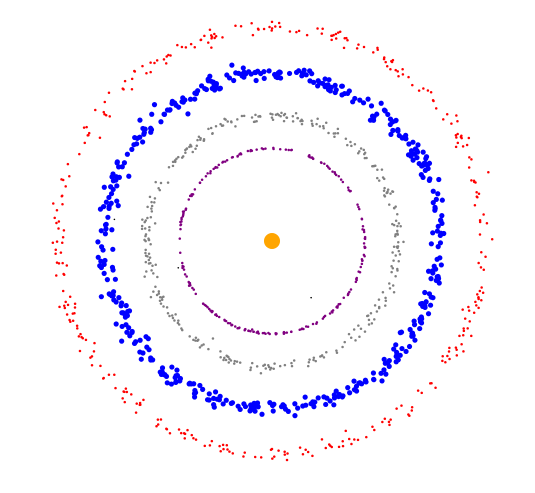  I want to click on stray-point, so click(311, 297).